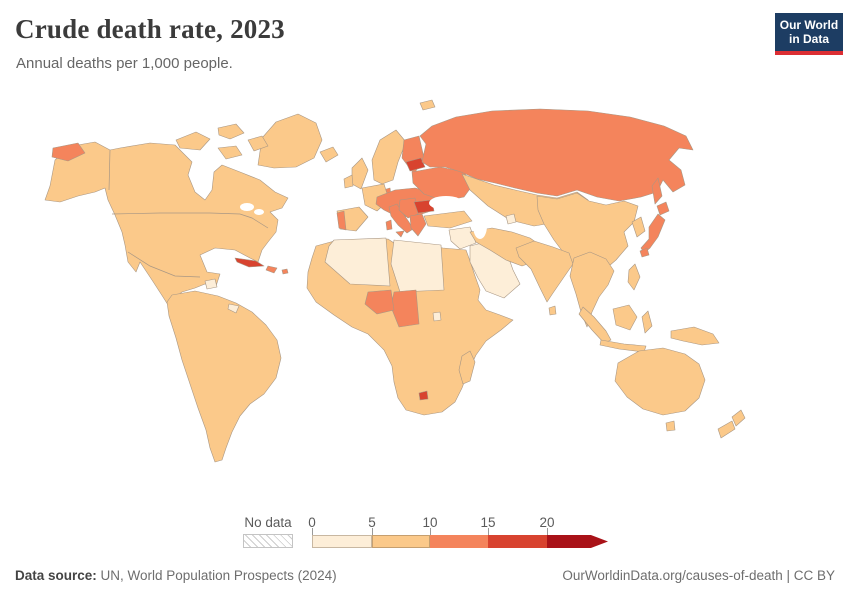  Describe the element at coordinates (188, 213) in the screenshot. I see `us-canada-border` at that location.